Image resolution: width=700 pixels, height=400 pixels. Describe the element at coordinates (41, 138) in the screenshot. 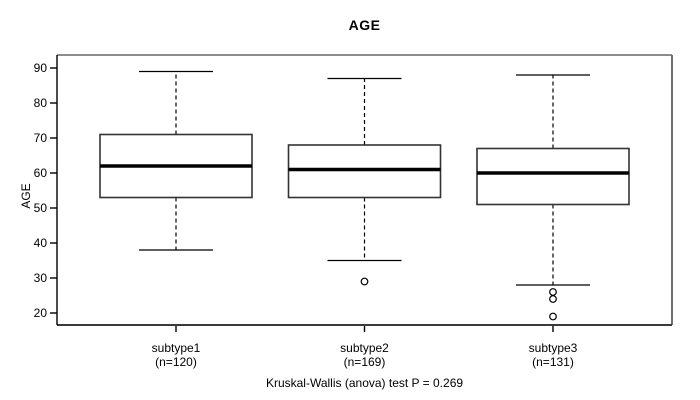

I see `y-tick-label: 70` at that location.